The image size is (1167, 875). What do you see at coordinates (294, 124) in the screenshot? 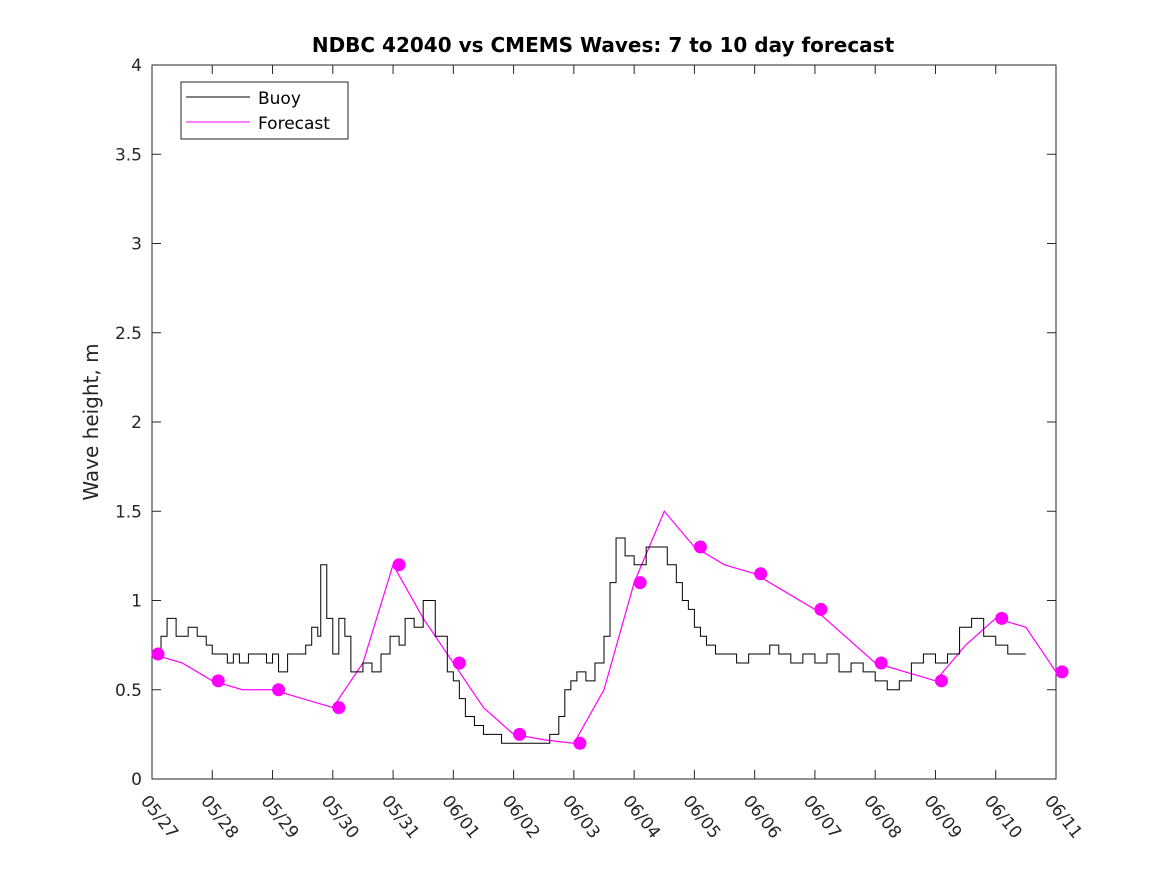
I see `legend-label-forecast: Forecast` at bounding box center [294, 124].